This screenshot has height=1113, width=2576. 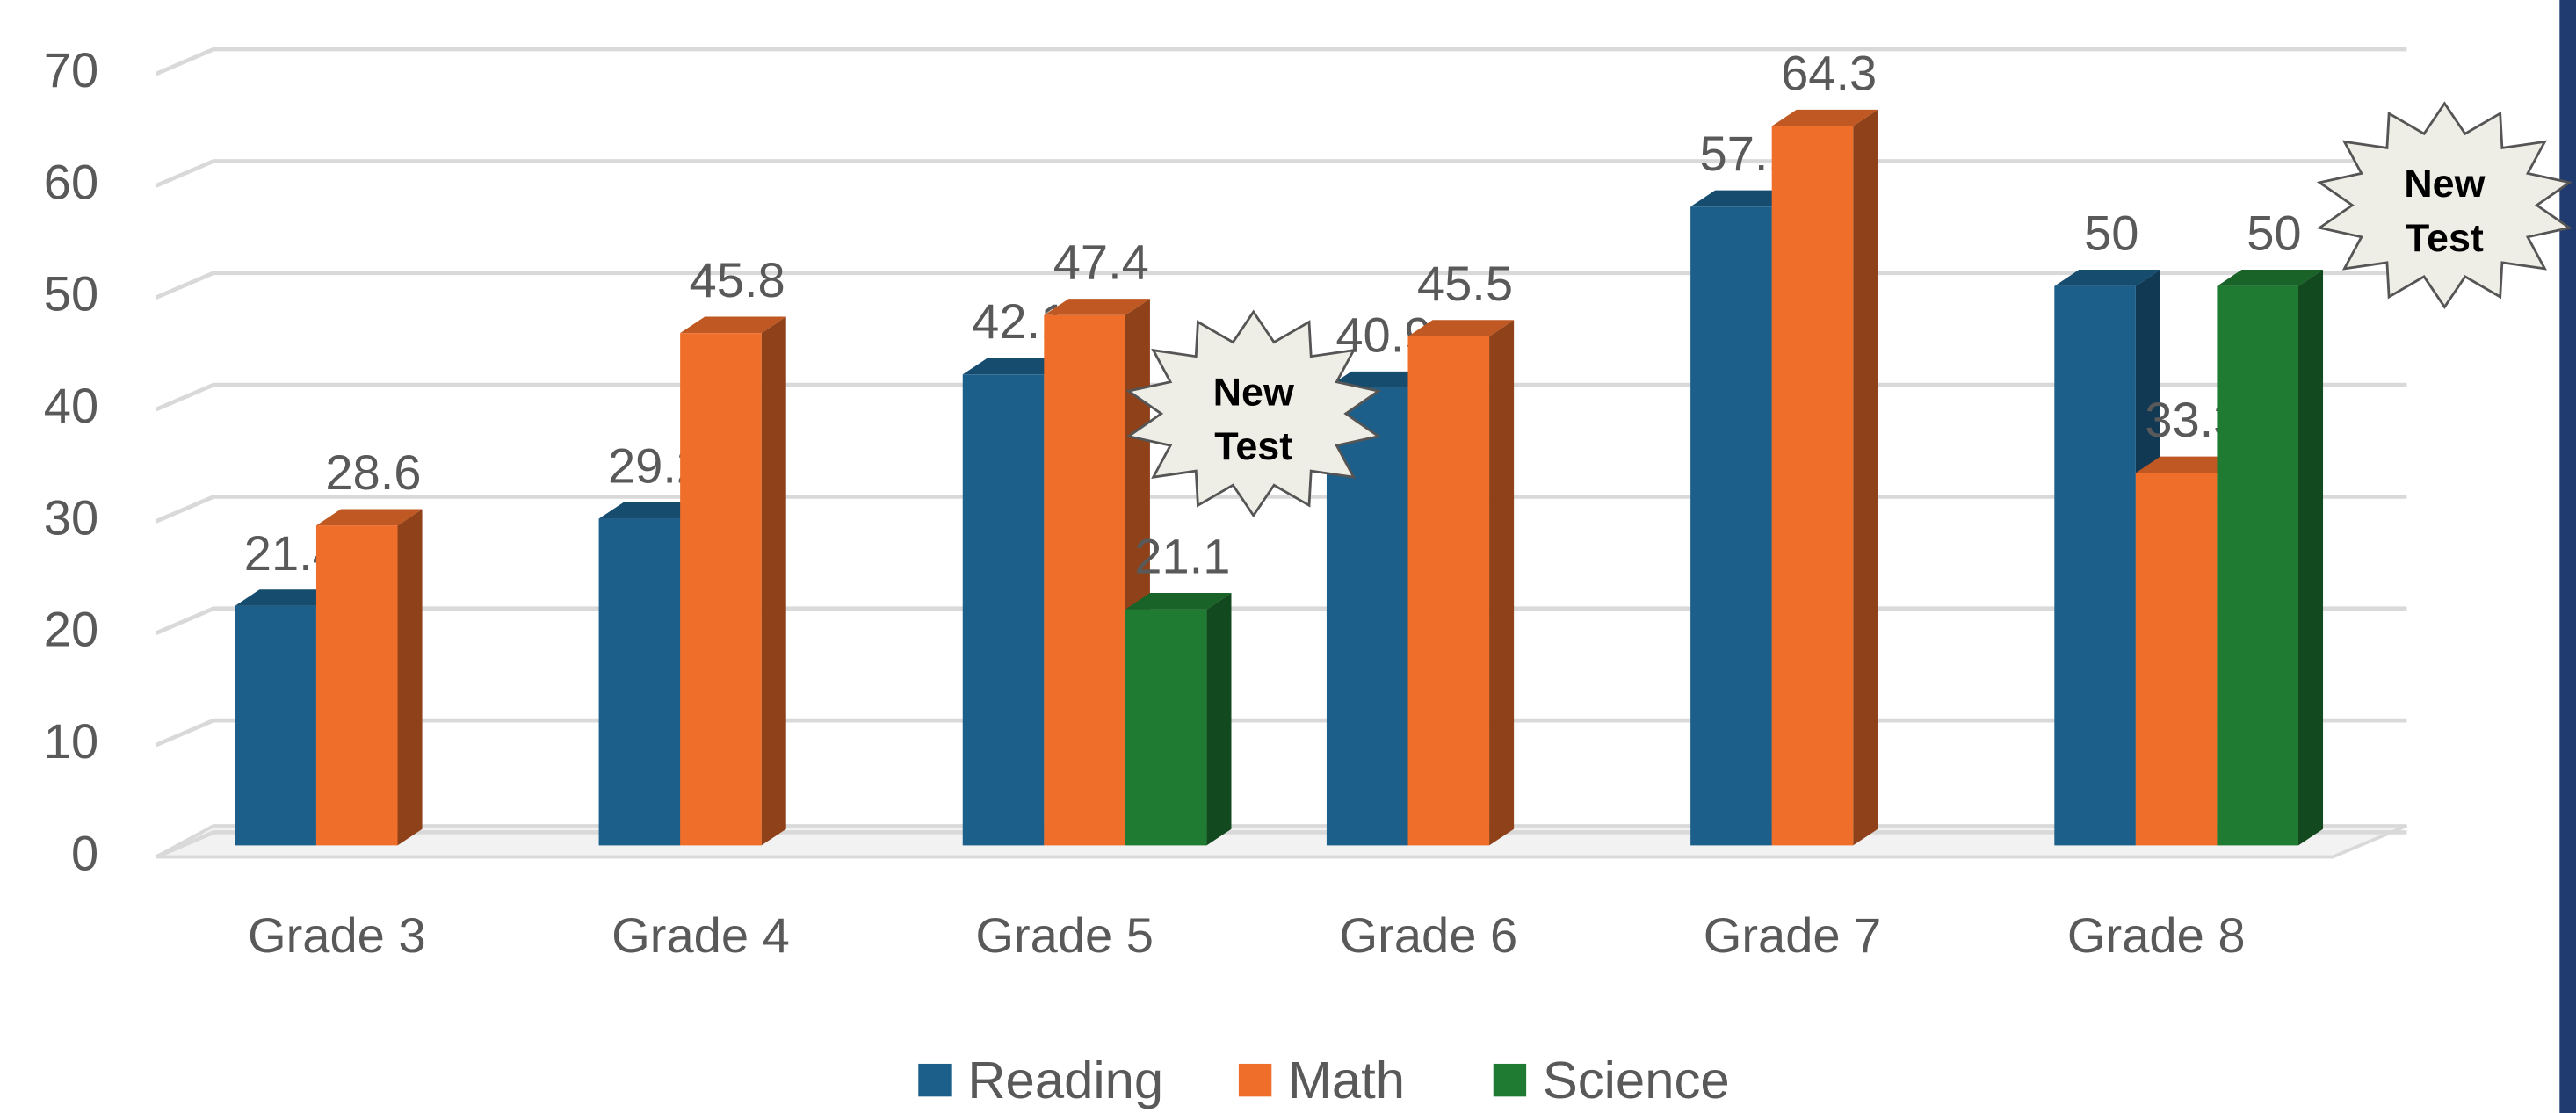 What do you see at coordinates (71, 294) in the screenshot?
I see `y-tick-label: 50` at bounding box center [71, 294].